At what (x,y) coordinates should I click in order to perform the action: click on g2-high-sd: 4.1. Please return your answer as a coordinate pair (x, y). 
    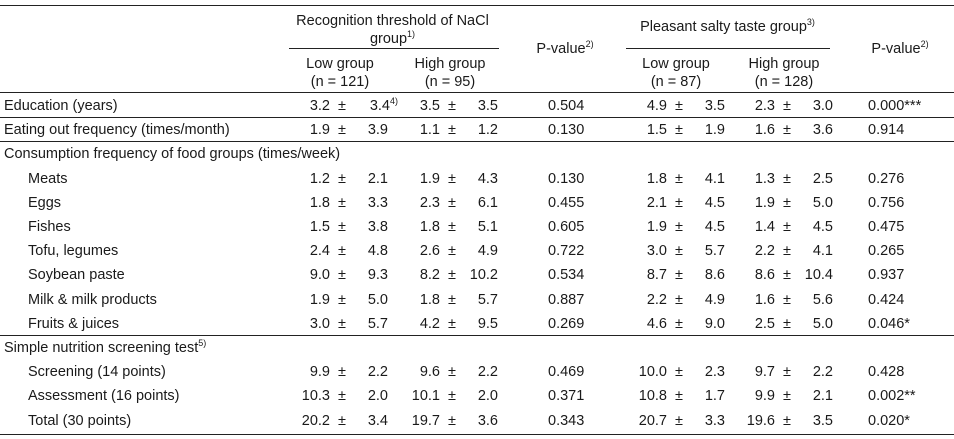
    Looking at the image, I should click on (822, 251).